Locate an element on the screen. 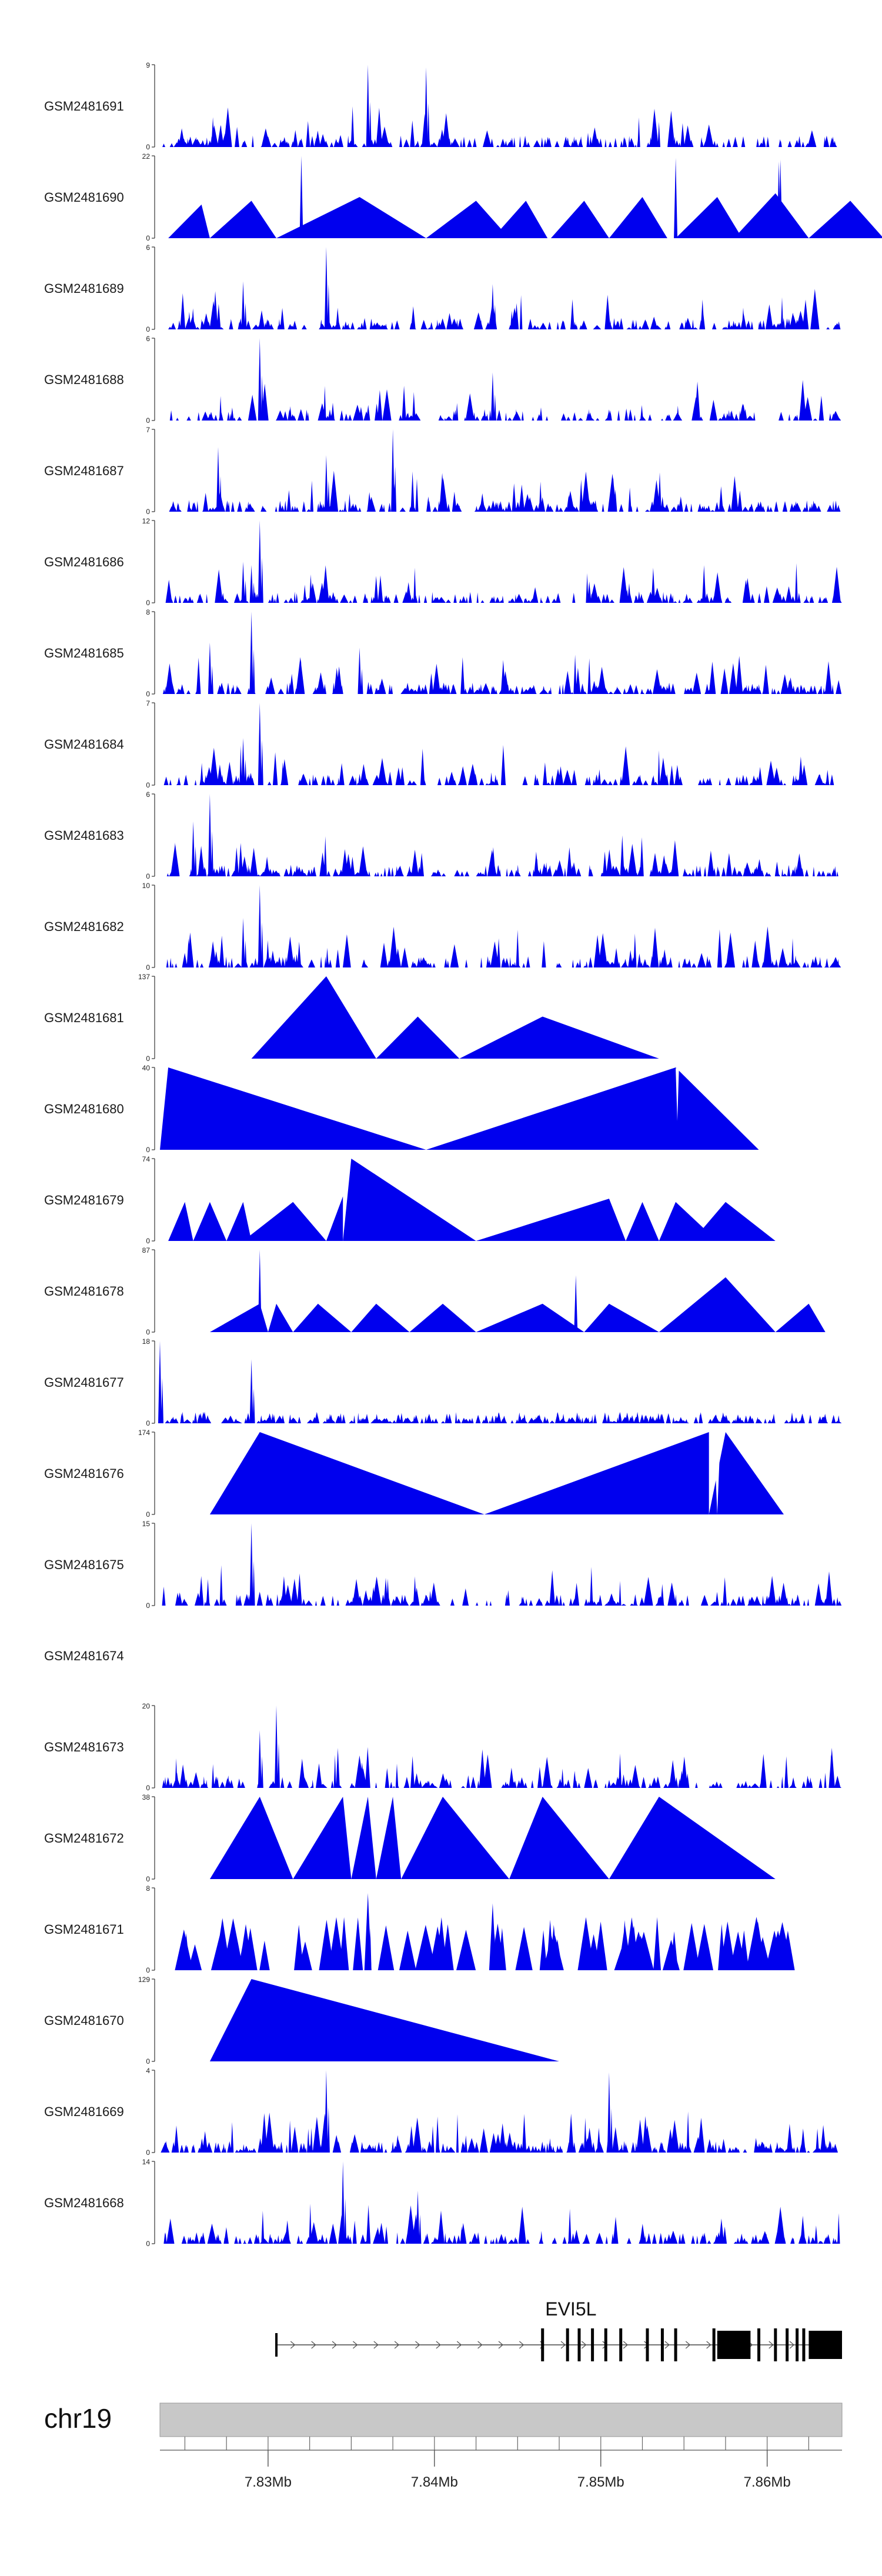  track-label: GSM2481684 is located at coordinates (84, 744).